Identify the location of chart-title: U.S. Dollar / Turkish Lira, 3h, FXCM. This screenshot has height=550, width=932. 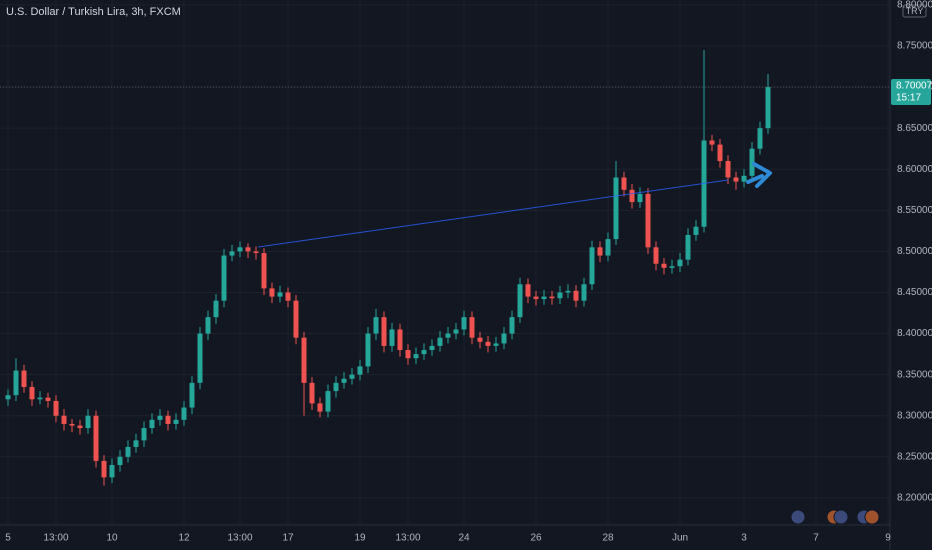
(93, 12).